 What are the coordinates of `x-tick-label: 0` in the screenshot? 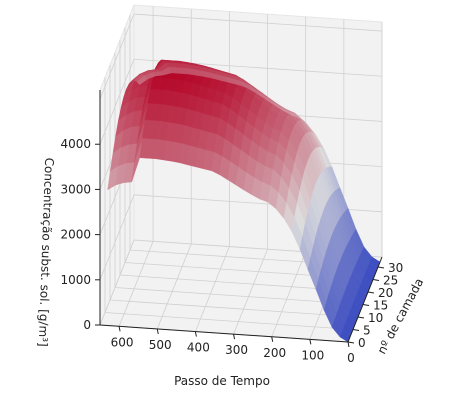 It's located at (351, 358).